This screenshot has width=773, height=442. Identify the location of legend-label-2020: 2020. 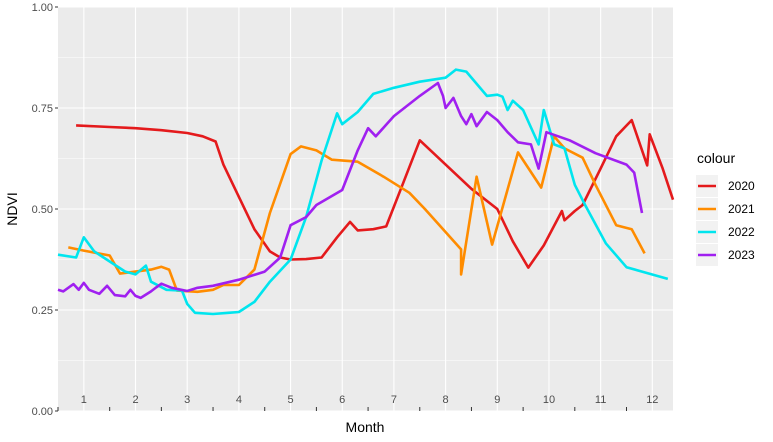
(741, 186).